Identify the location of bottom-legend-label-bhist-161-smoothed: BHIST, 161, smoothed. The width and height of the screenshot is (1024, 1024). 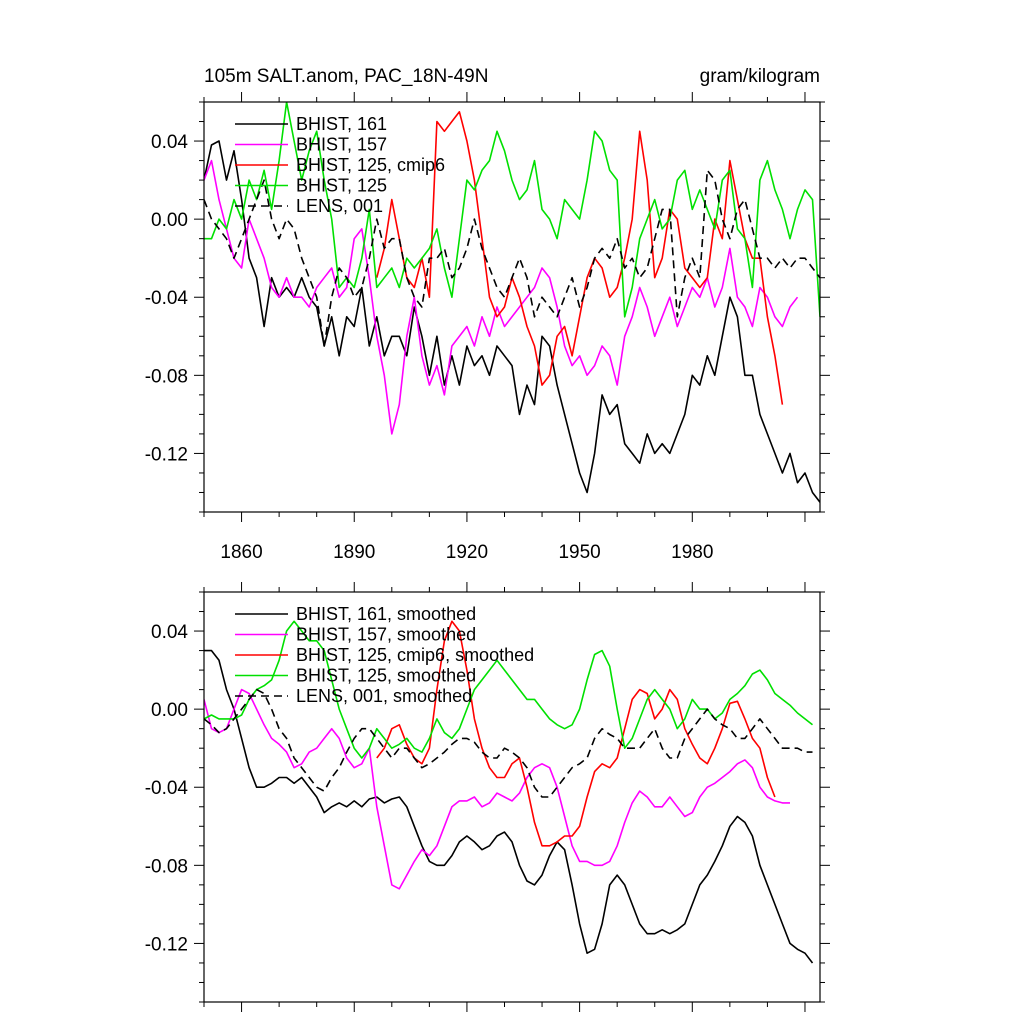
(386, 614).